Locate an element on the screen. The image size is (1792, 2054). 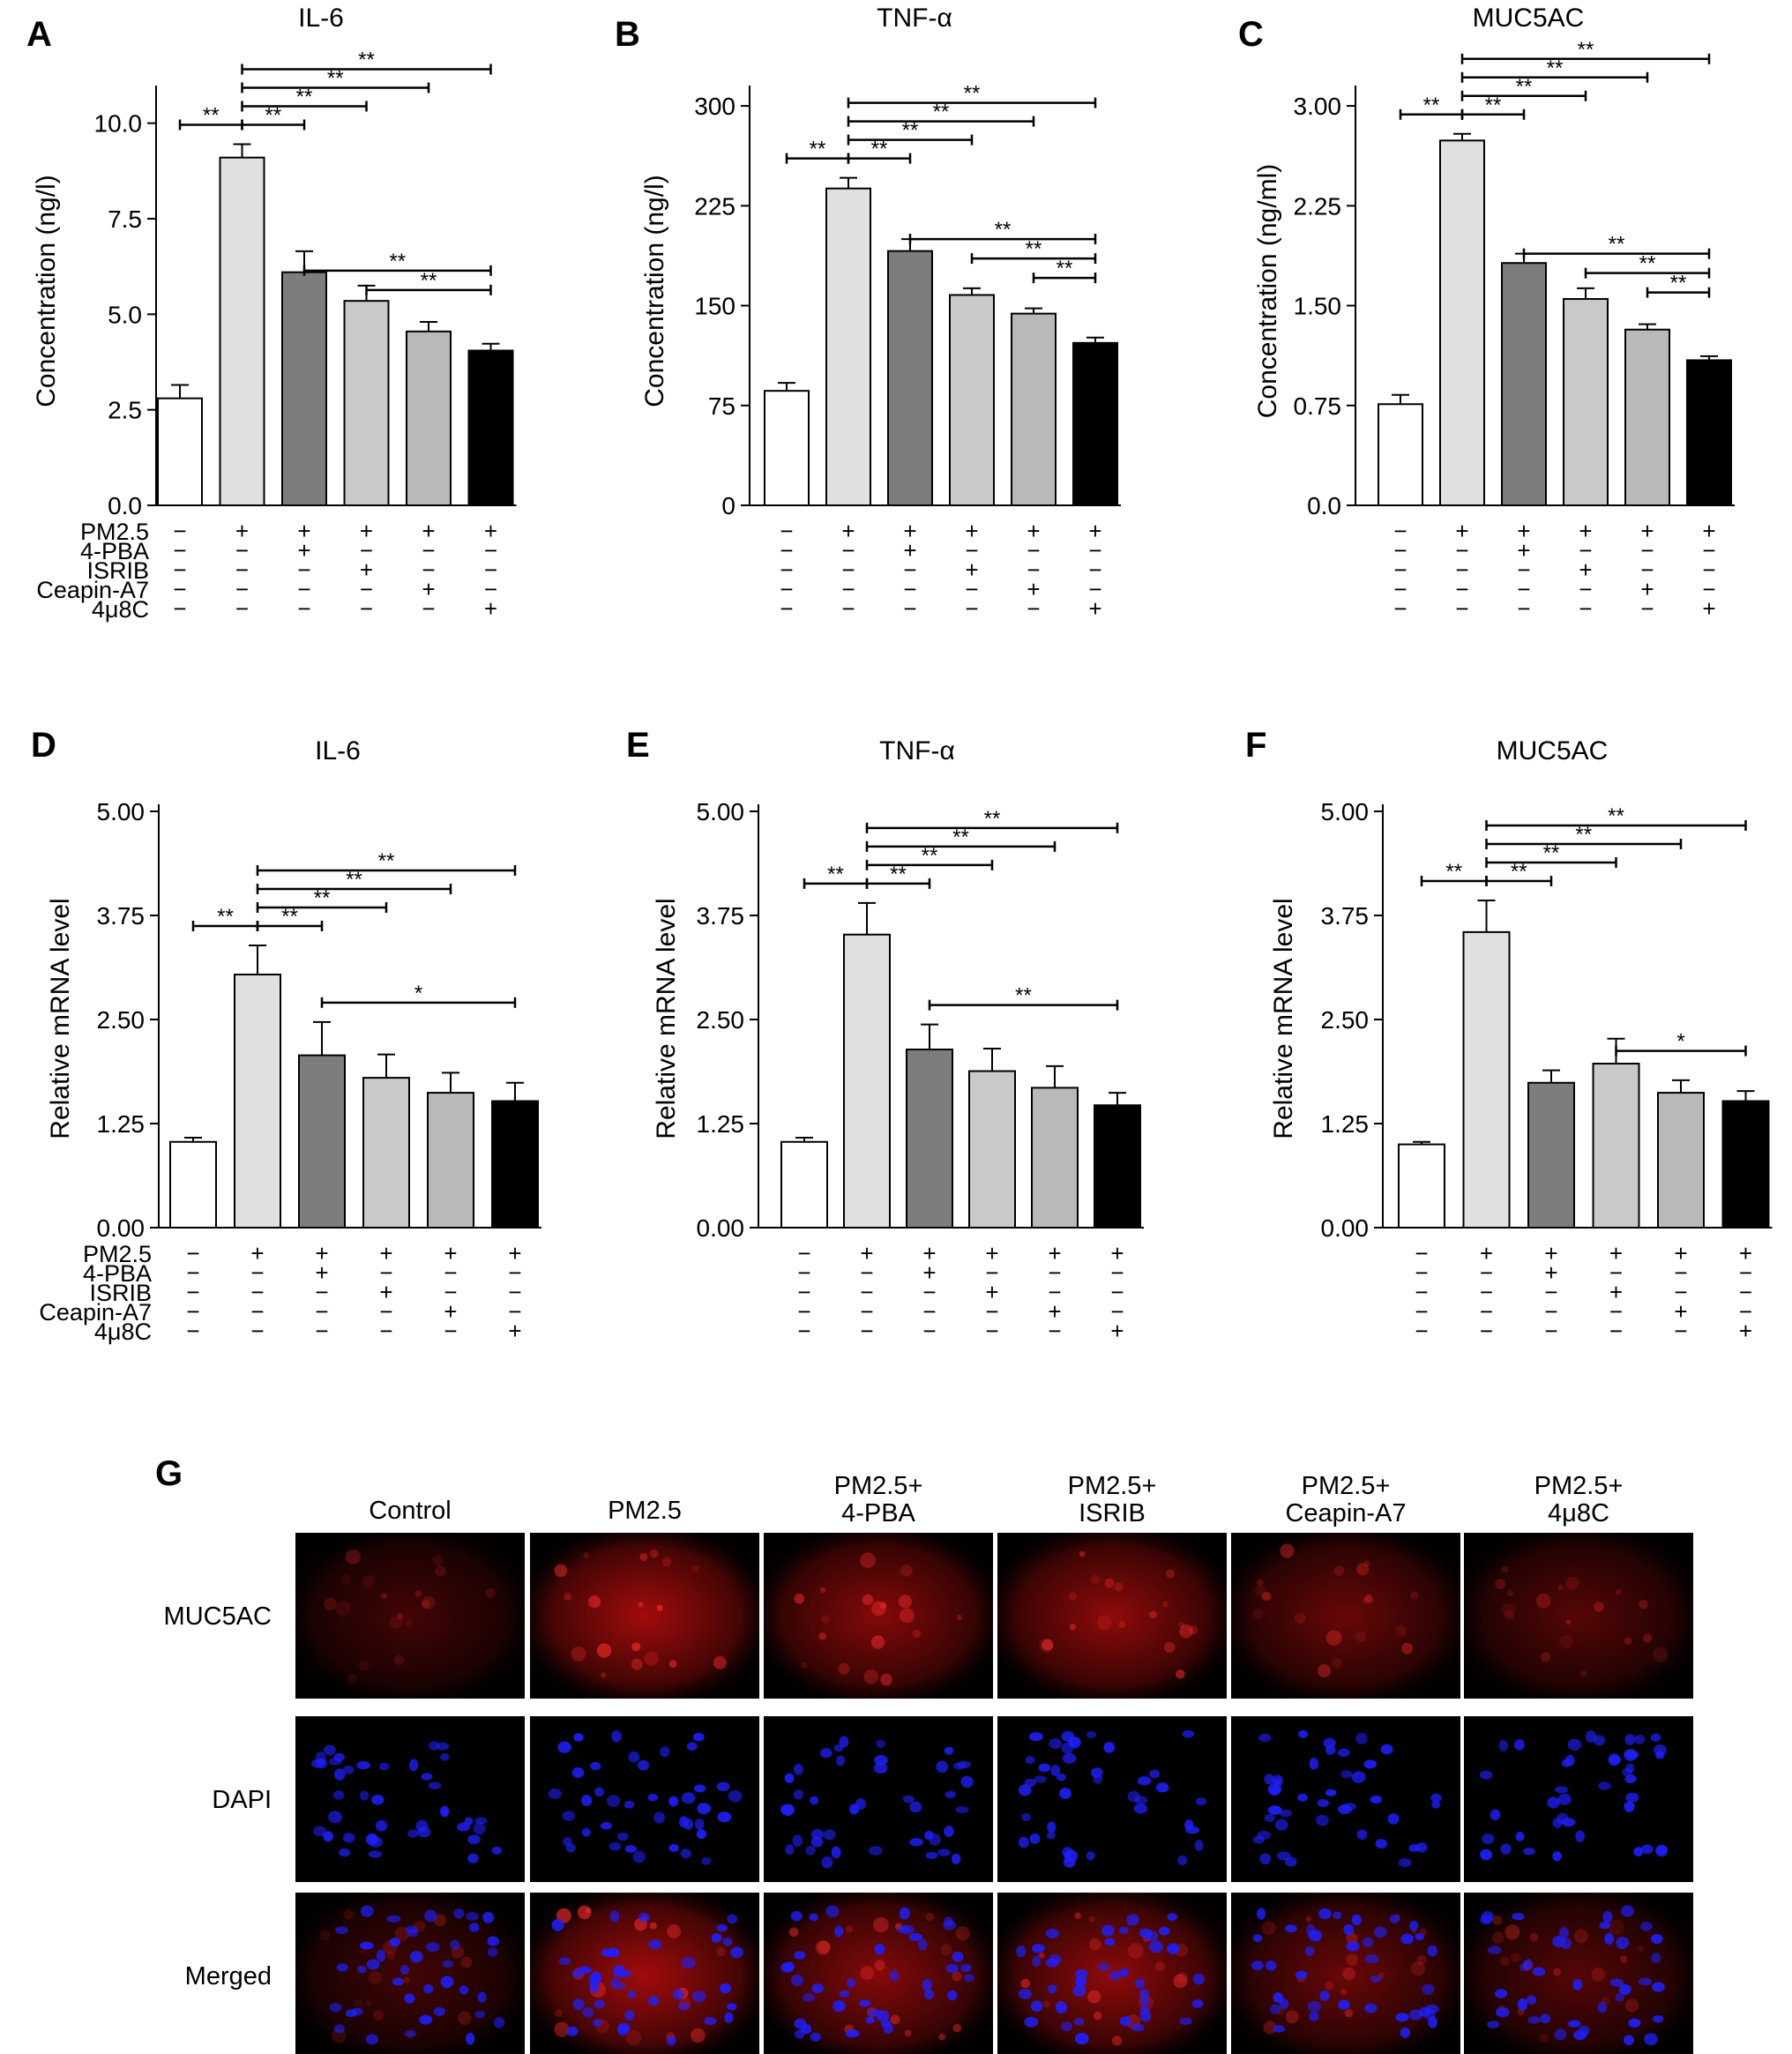
y-tick-label: 0.75 is located at coordinates (1318, 406).